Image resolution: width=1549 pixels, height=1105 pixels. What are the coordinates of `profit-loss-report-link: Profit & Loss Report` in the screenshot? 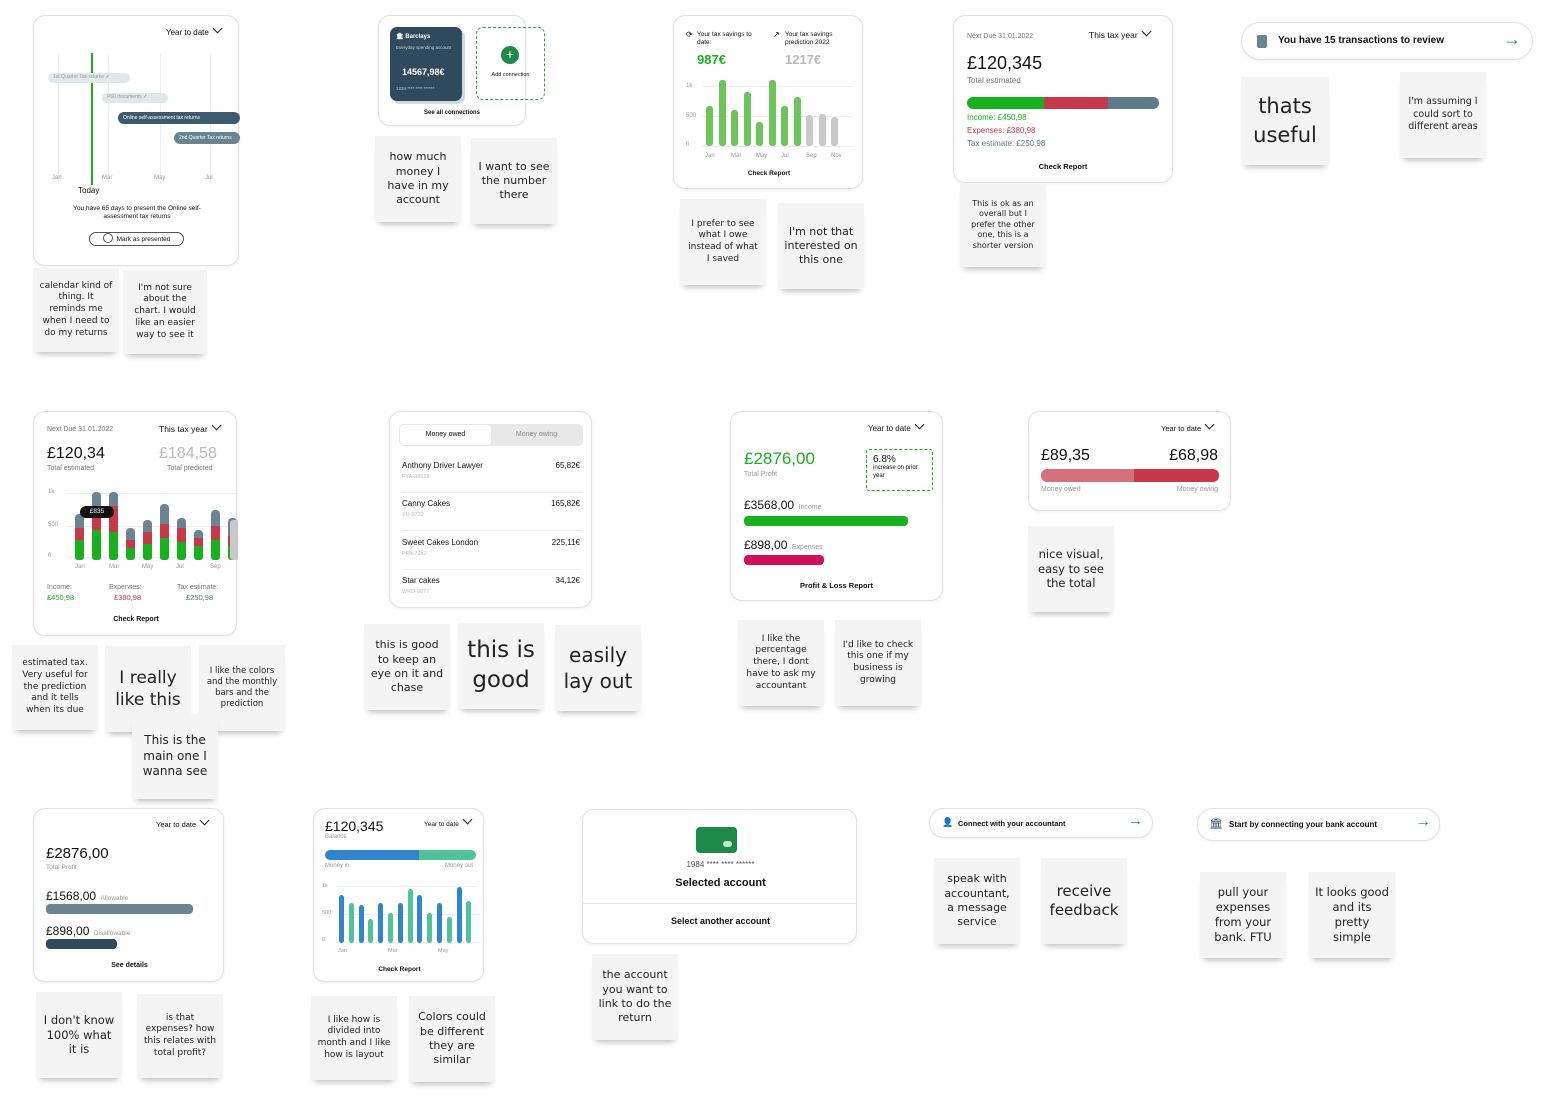 It's located at (836, 585).